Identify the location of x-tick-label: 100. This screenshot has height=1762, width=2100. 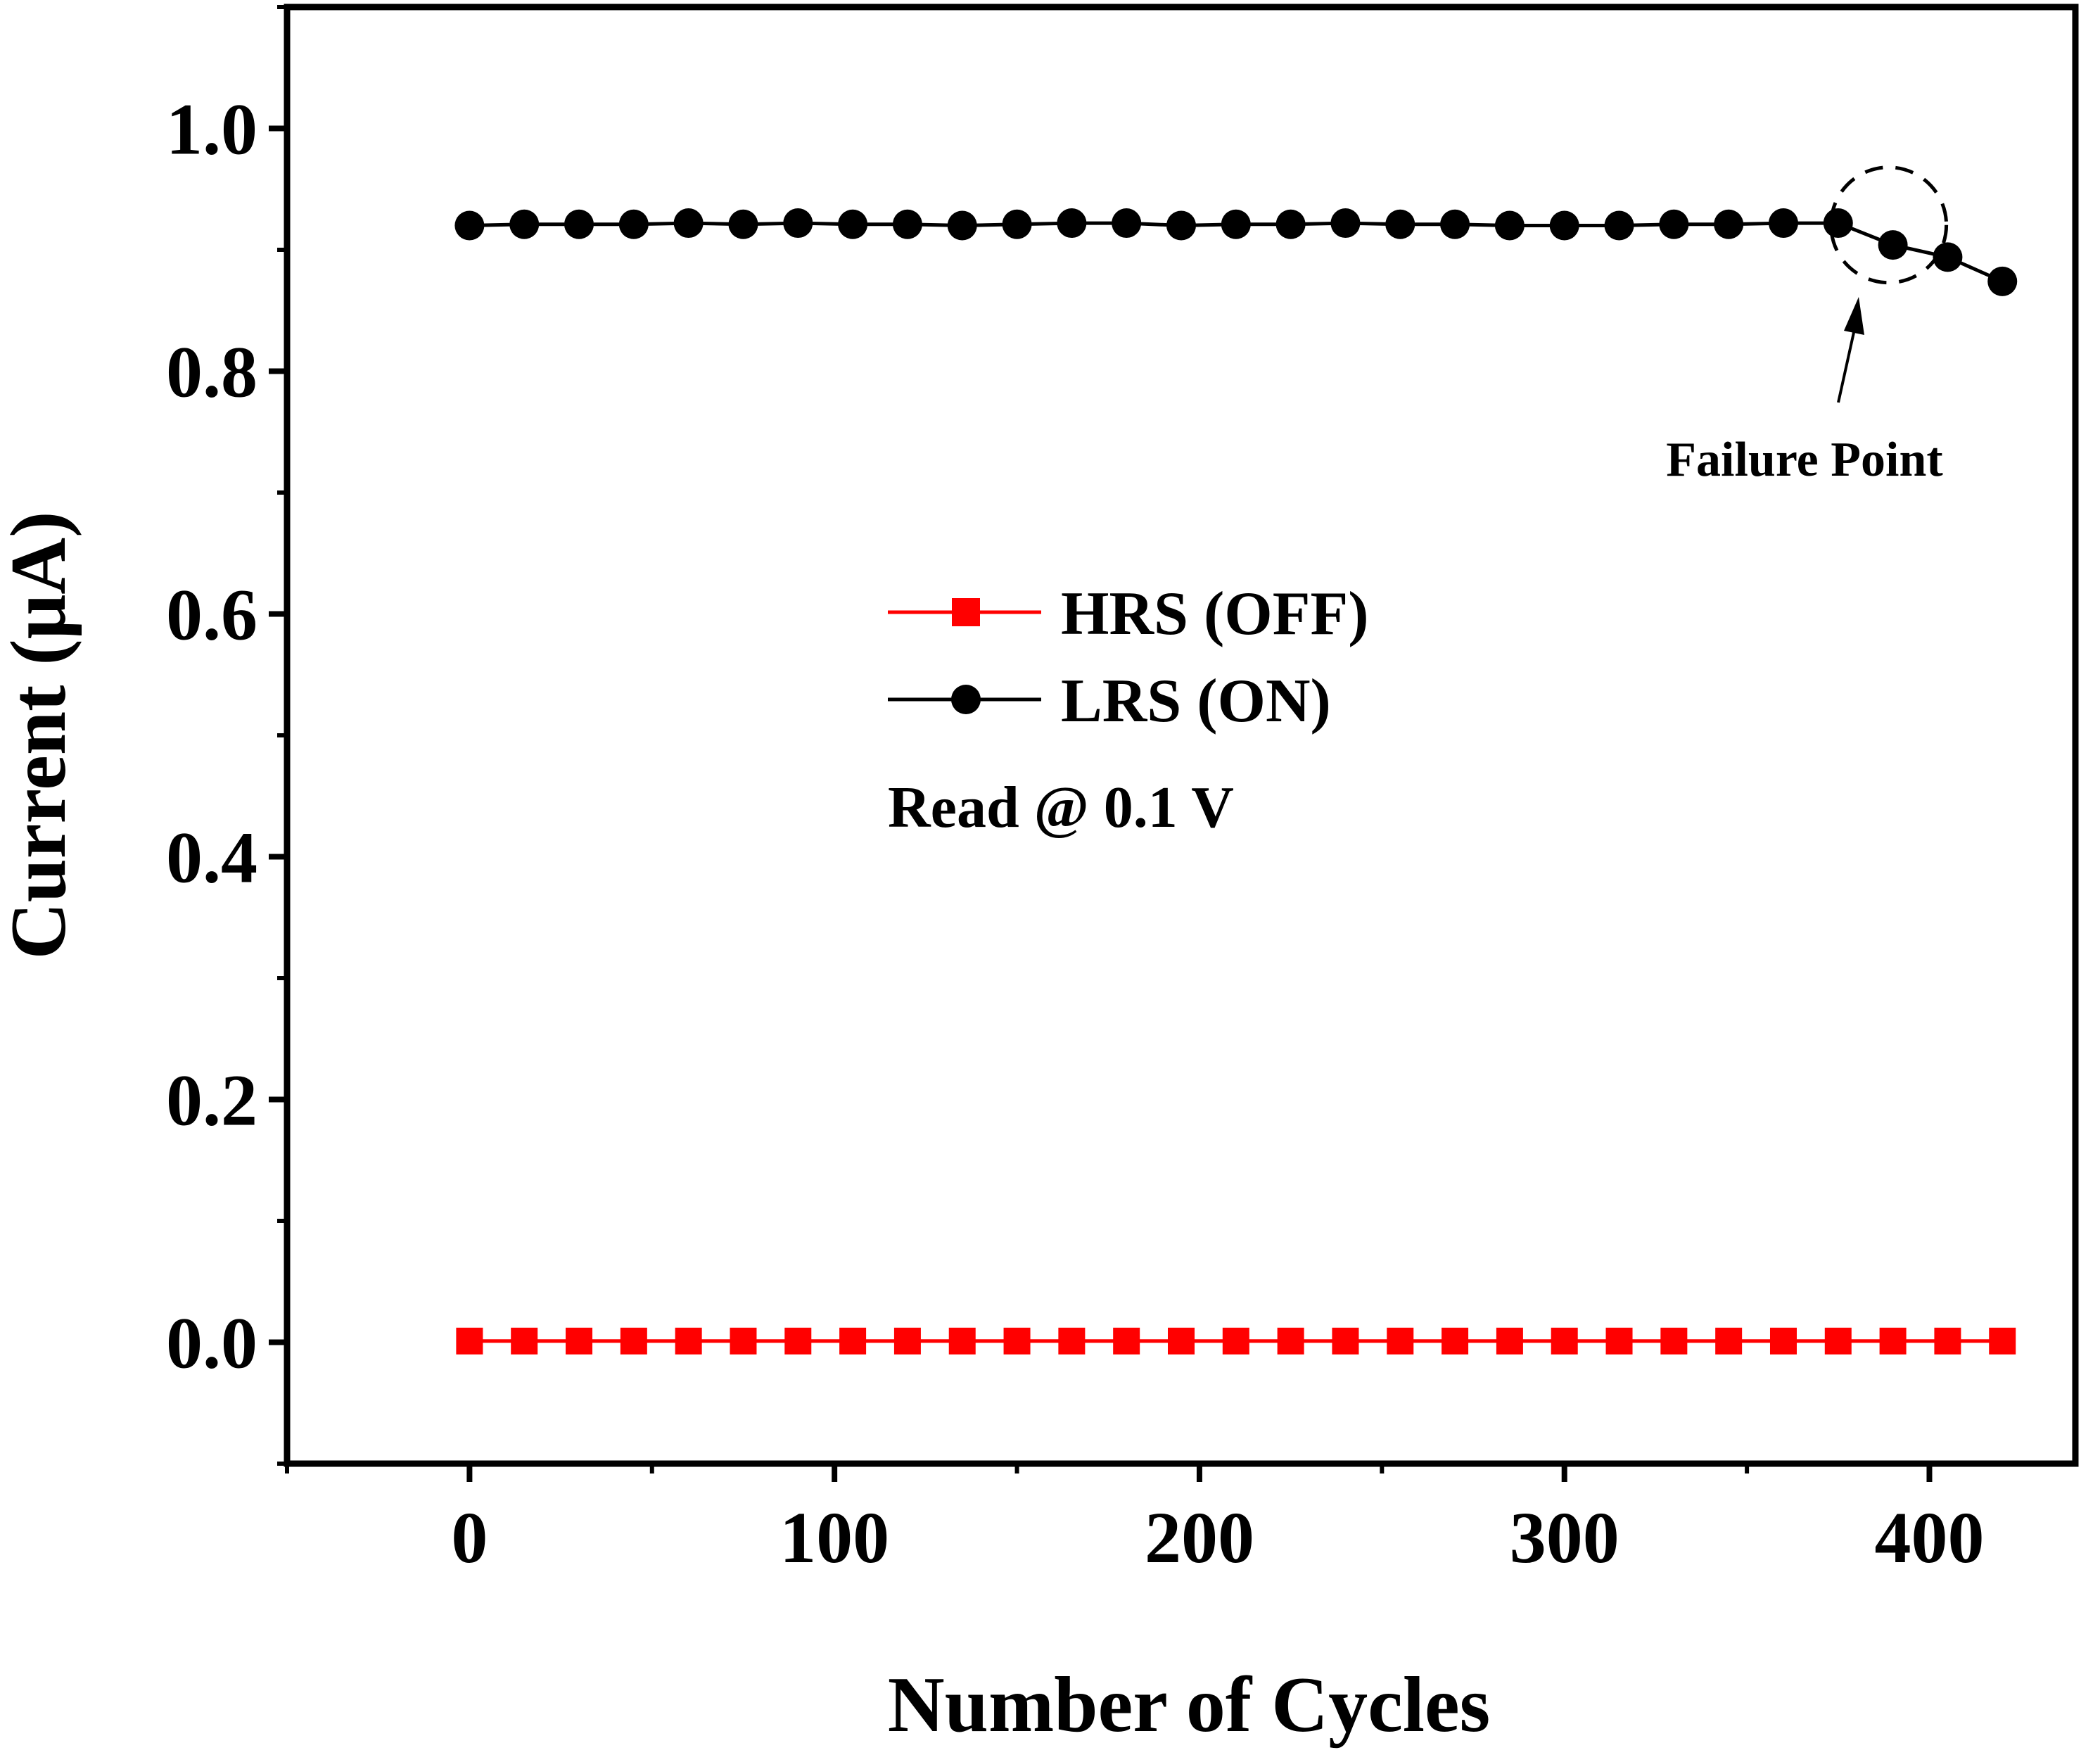
(834, 1537).